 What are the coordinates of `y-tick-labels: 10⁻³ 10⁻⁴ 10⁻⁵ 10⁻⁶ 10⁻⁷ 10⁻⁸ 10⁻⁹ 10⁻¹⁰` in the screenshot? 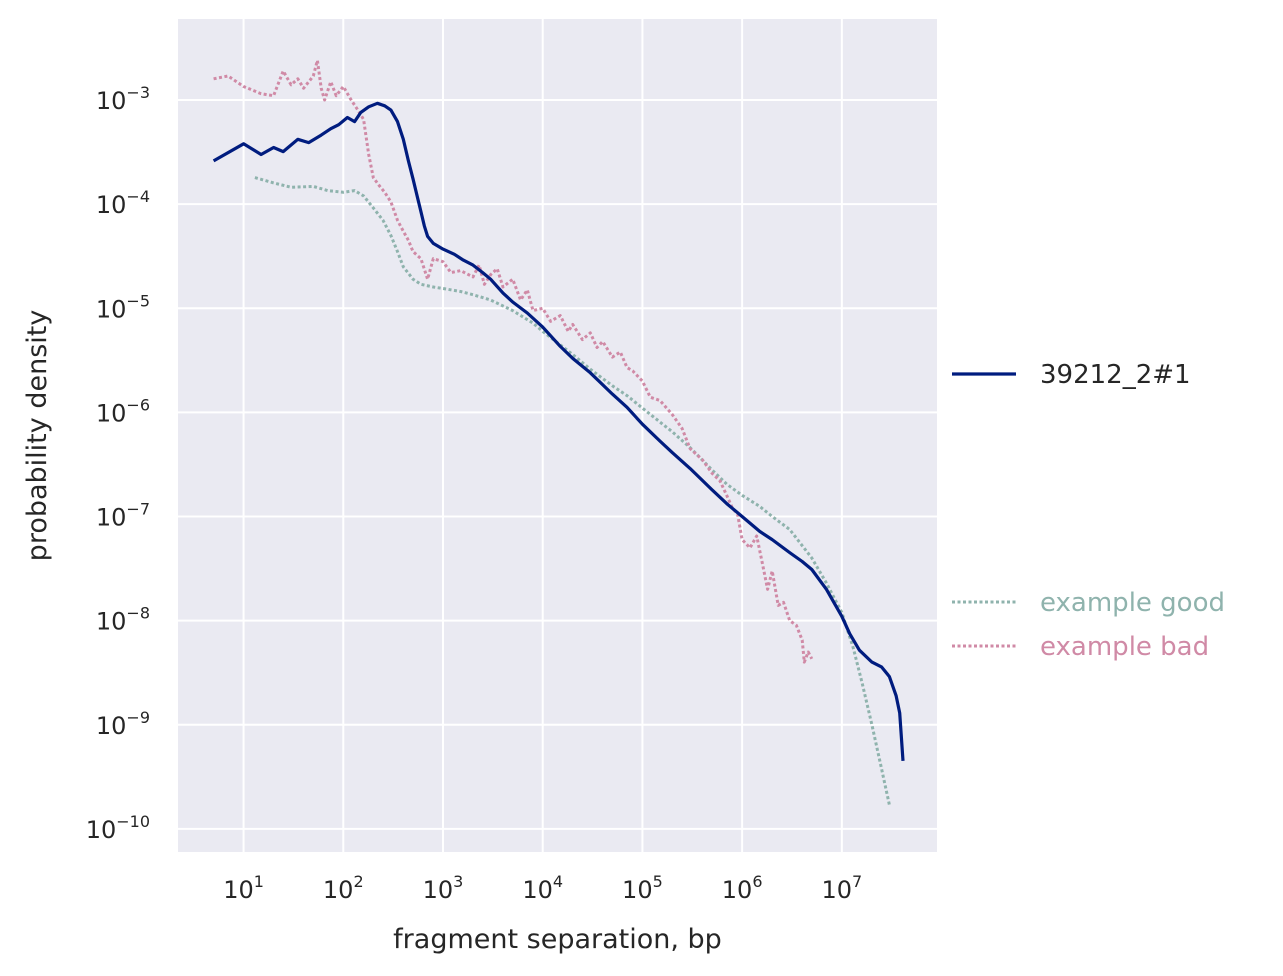 It's located at (118, 463).